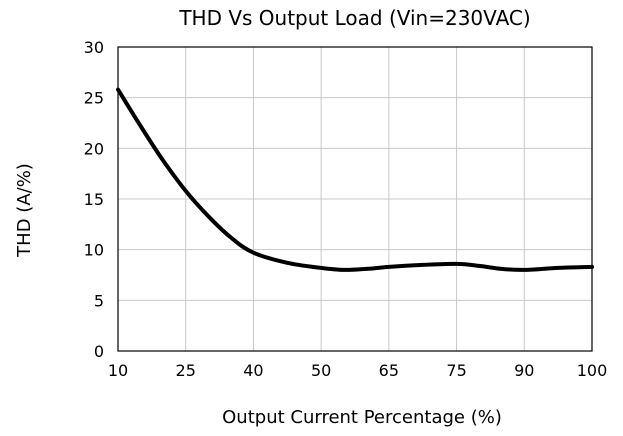 The image size is (623, 436). Describe the element at coordinates (94, 148) in the screenshot. I see `y-tick-label: 20` at that location.